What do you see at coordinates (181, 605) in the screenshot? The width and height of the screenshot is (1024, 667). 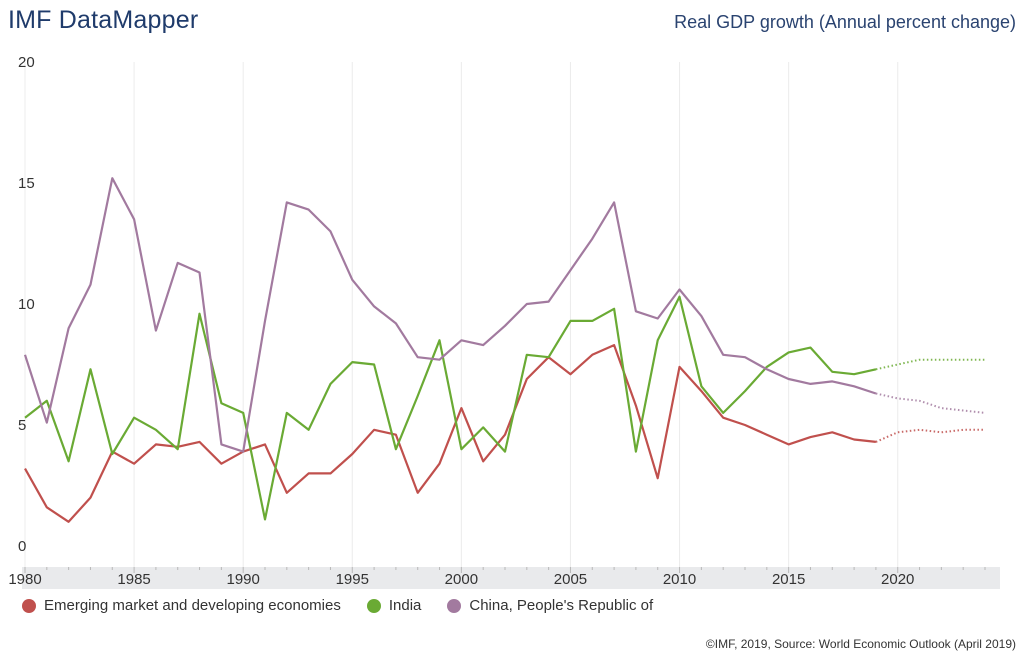 I see `legend-item-emde: Emerging market and developing economies` at bounding box center [181, 605].